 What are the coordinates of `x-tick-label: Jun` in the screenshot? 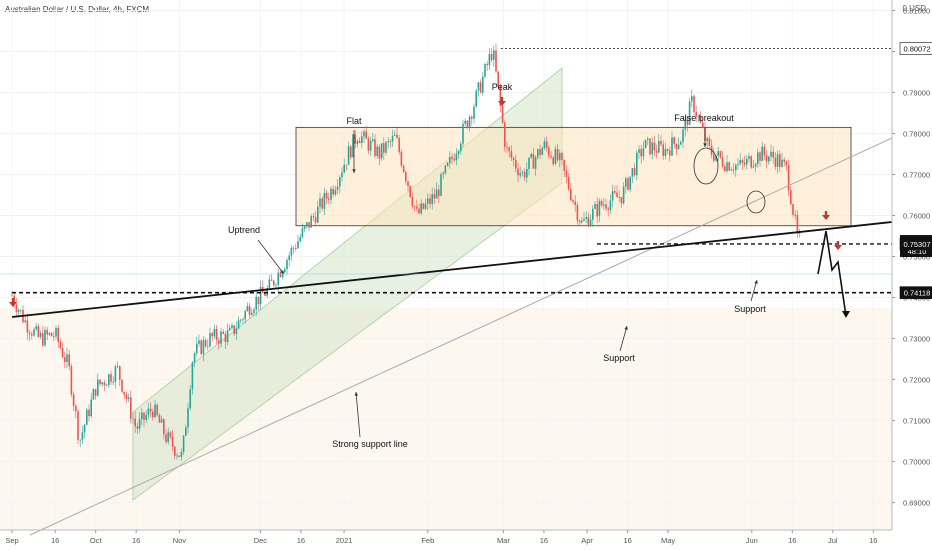 It's located at (752, 540).